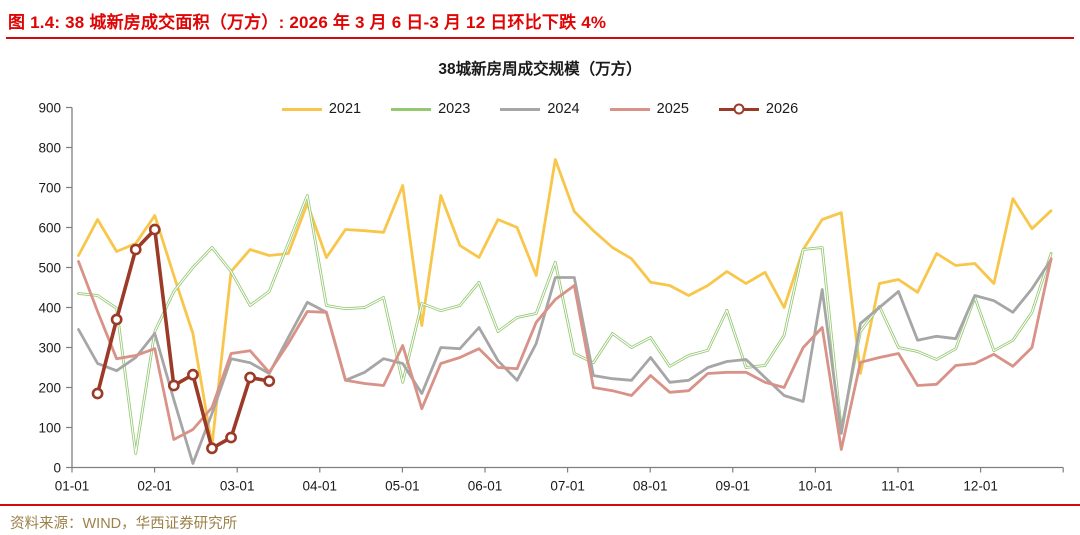  I want to click on x-tick-label: 11-01, so click(898, 486).